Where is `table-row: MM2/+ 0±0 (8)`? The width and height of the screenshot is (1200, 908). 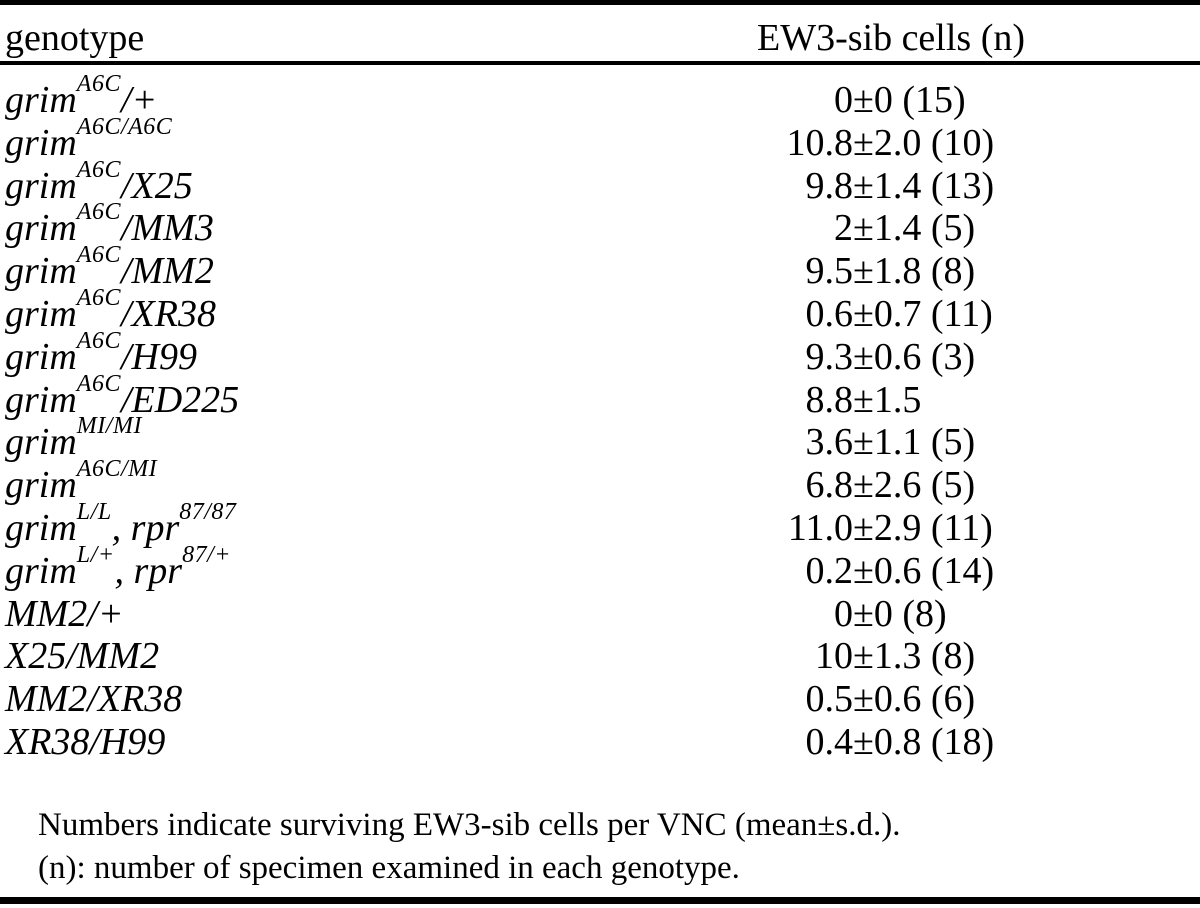
table-row: MM2/+ 0±0 (8) is located at coordinates (600, 614).